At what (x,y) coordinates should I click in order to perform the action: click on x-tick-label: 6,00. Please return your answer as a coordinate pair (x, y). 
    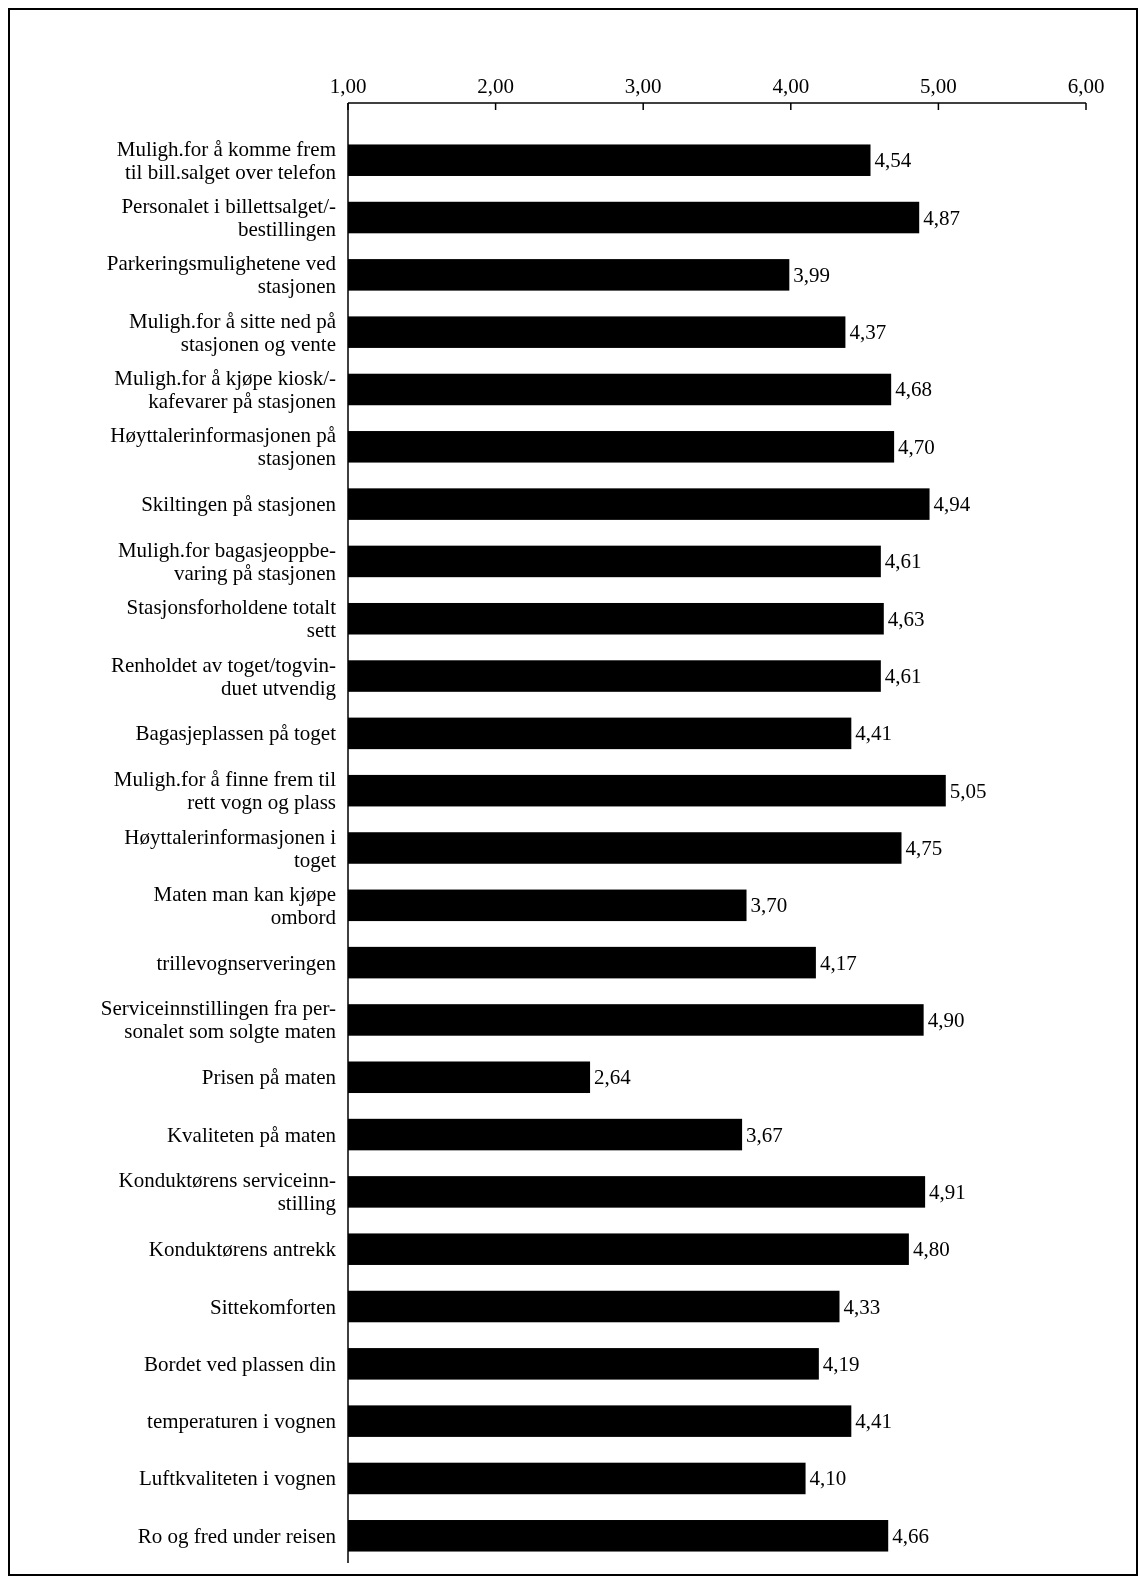
    Looking at the image, I should click on (1086, 86).